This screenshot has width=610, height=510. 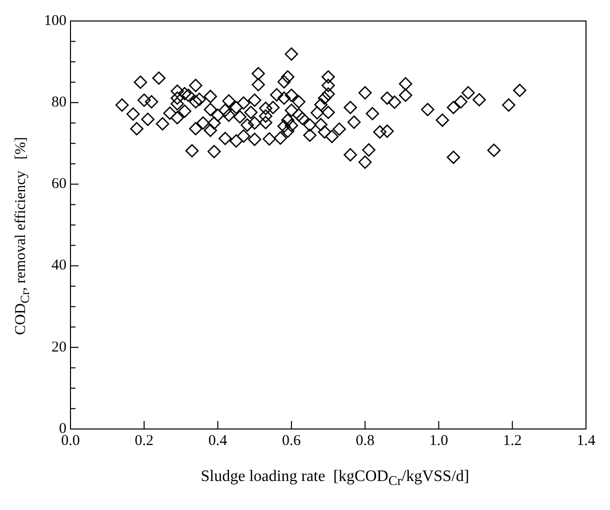 What do you see at coordinates (144, 440) in the screenshot?
I see `x-tick-label: 0.2` at bounding box center [144, 440].